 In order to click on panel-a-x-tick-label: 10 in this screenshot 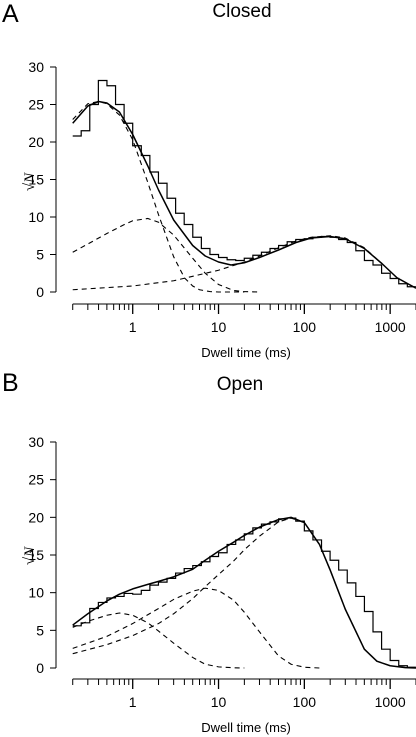, I will do `click(219, 327)`.